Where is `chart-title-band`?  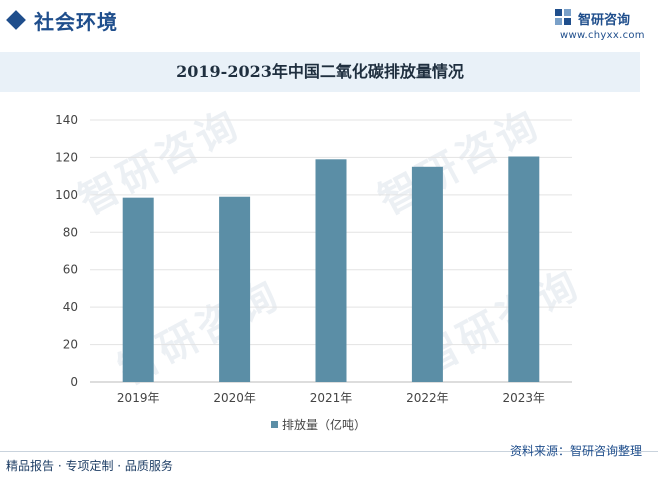
chart-title-band is located at coordinates (320, 72).